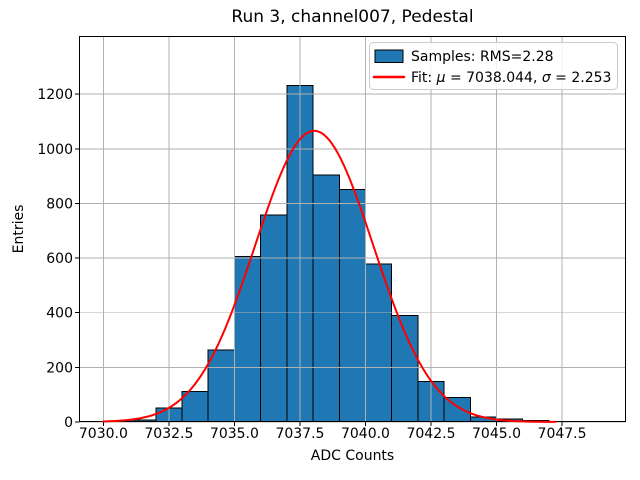 This screenshot has width=640, height=480. What do you see at coordinates (389, 56) in the screenshot?
I see `legend-swatch-samples` at bounding box center [389, 56].